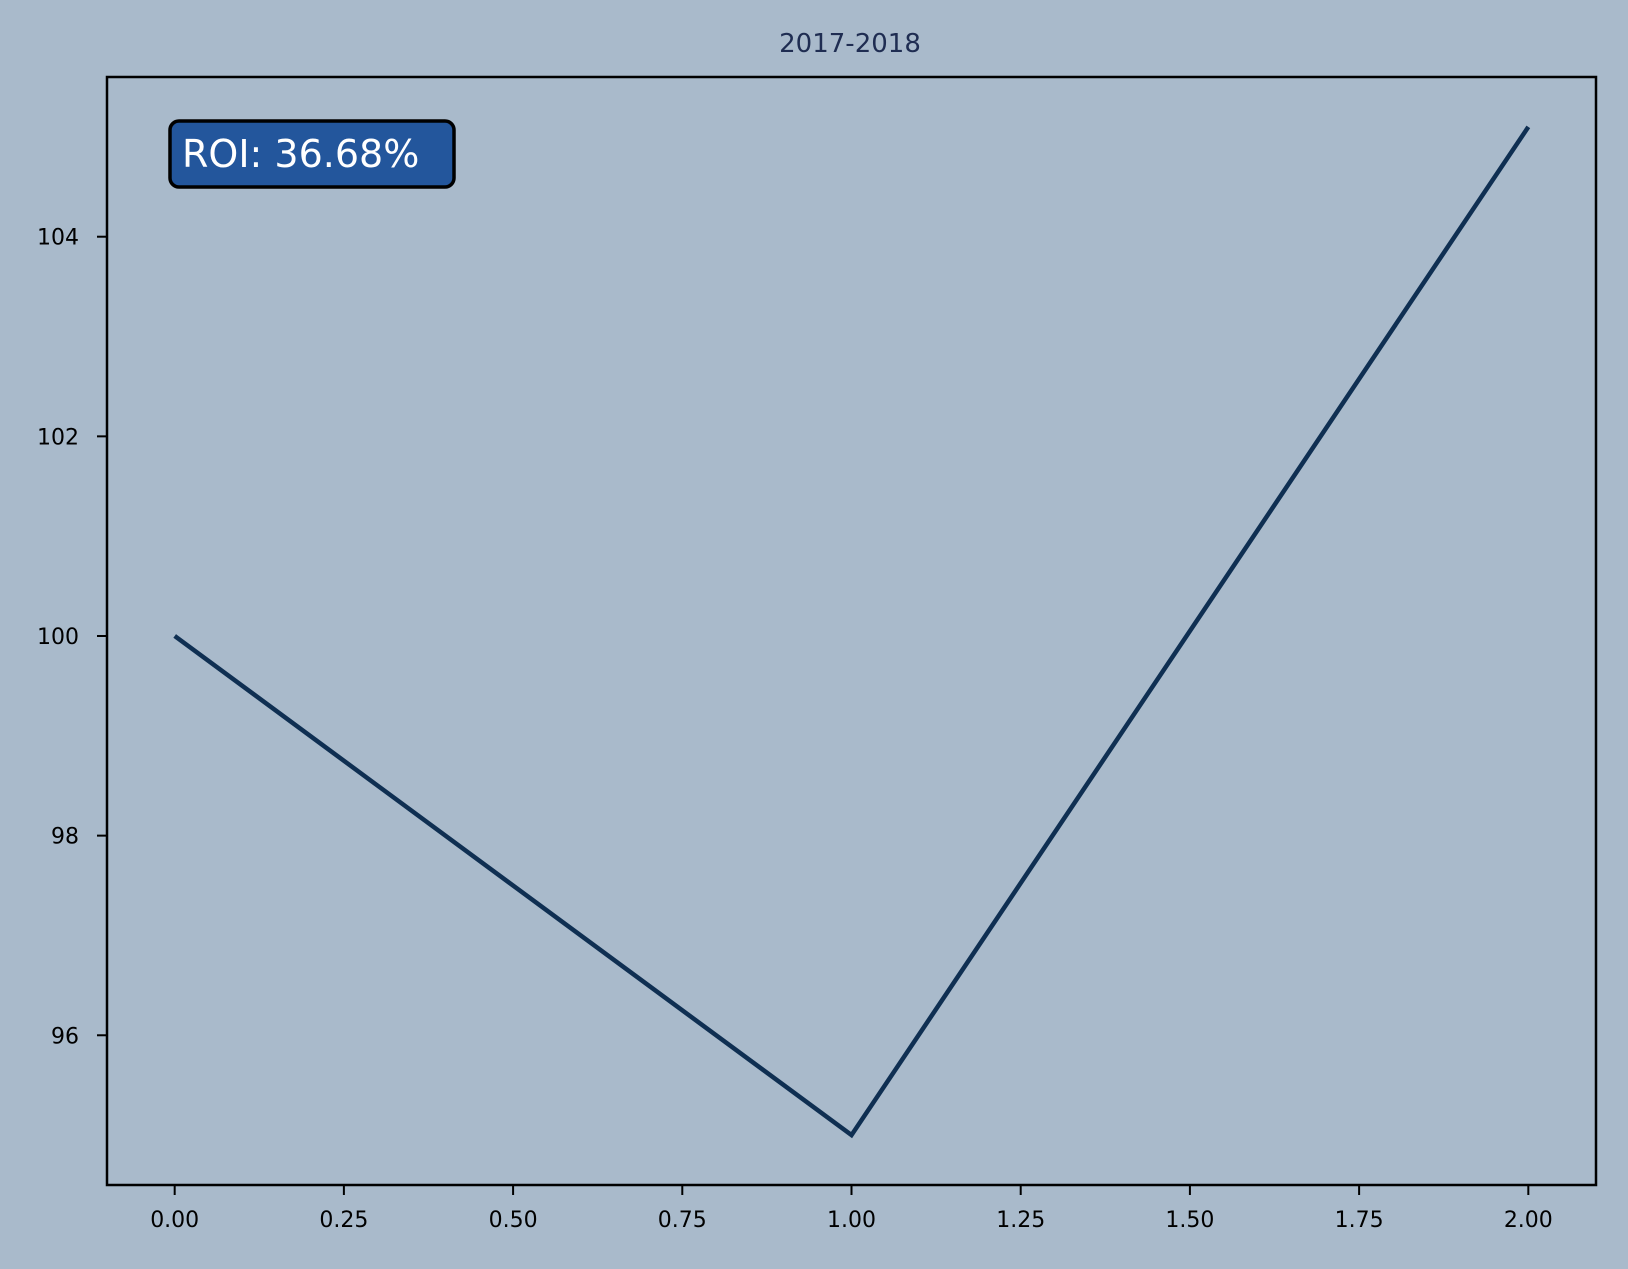 This screenshot has height=1269, width=1628. What do you see at coordinates (343, 1220) in the screenshot?
I see `x-tick-label: 0.25` at bounding box center [343, 1220].